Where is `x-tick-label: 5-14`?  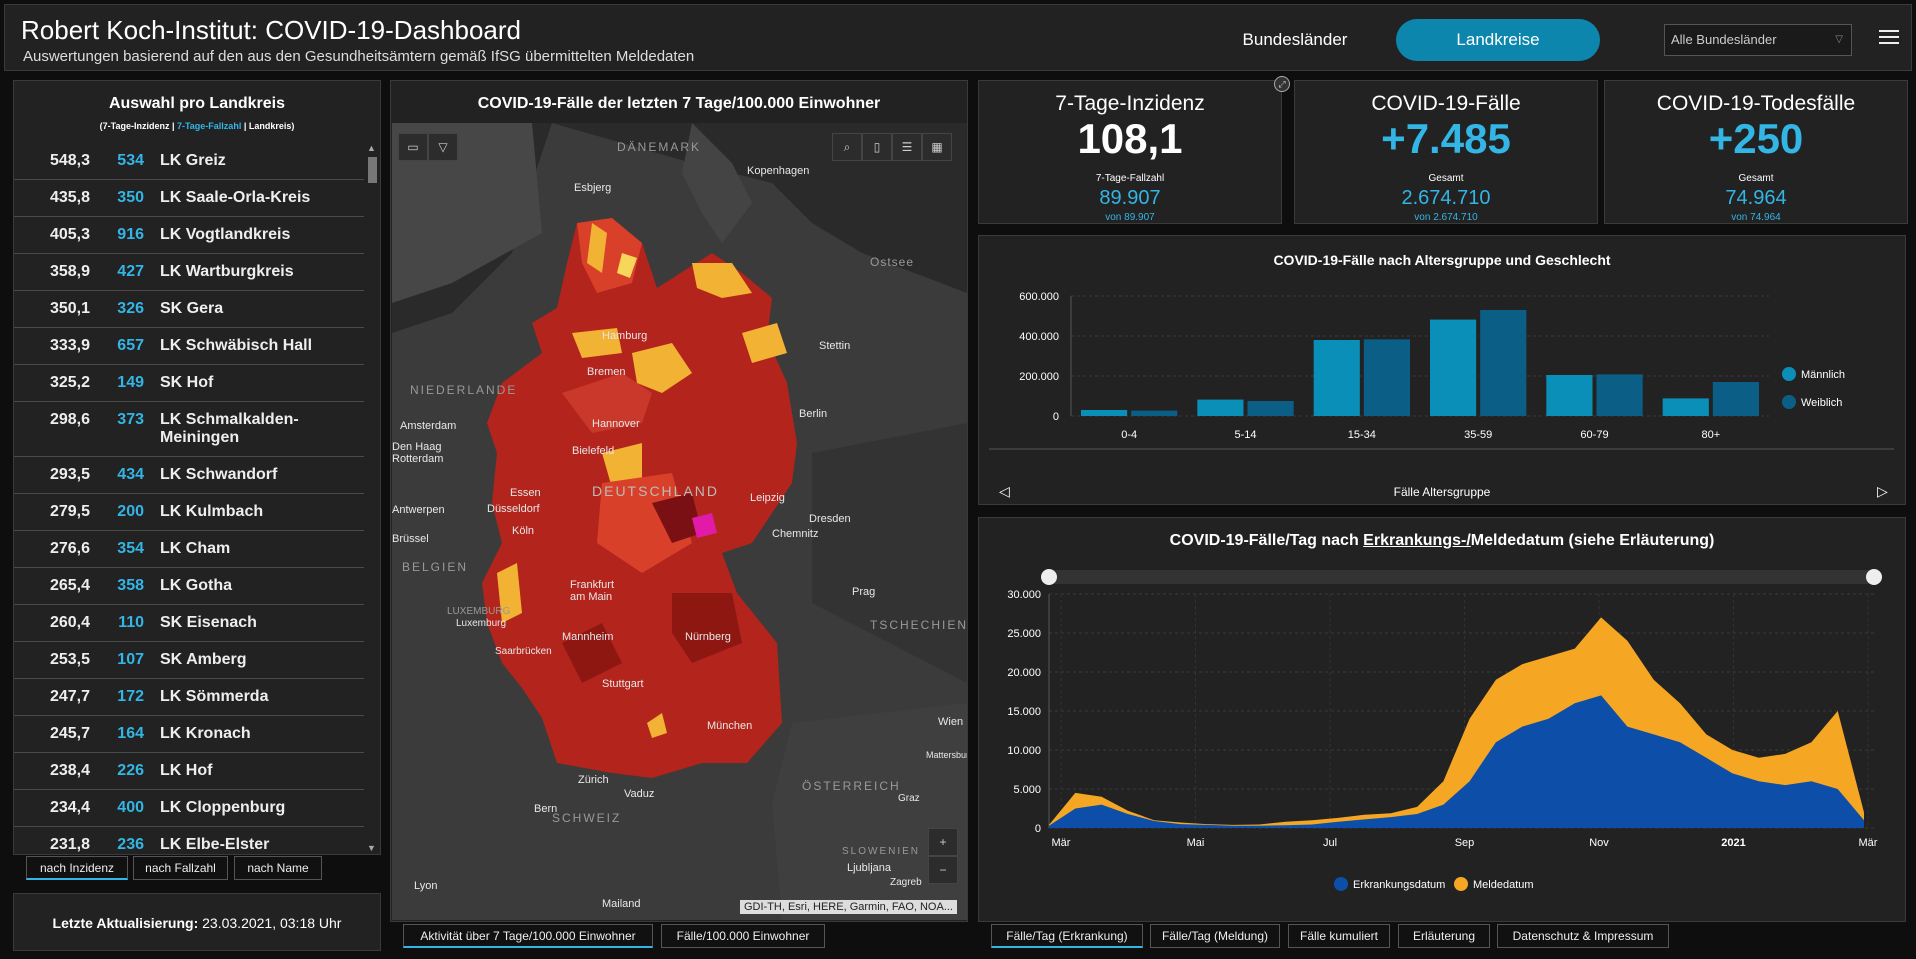
x-tick-label: 5-14 is located at coordinates (1245, 435).